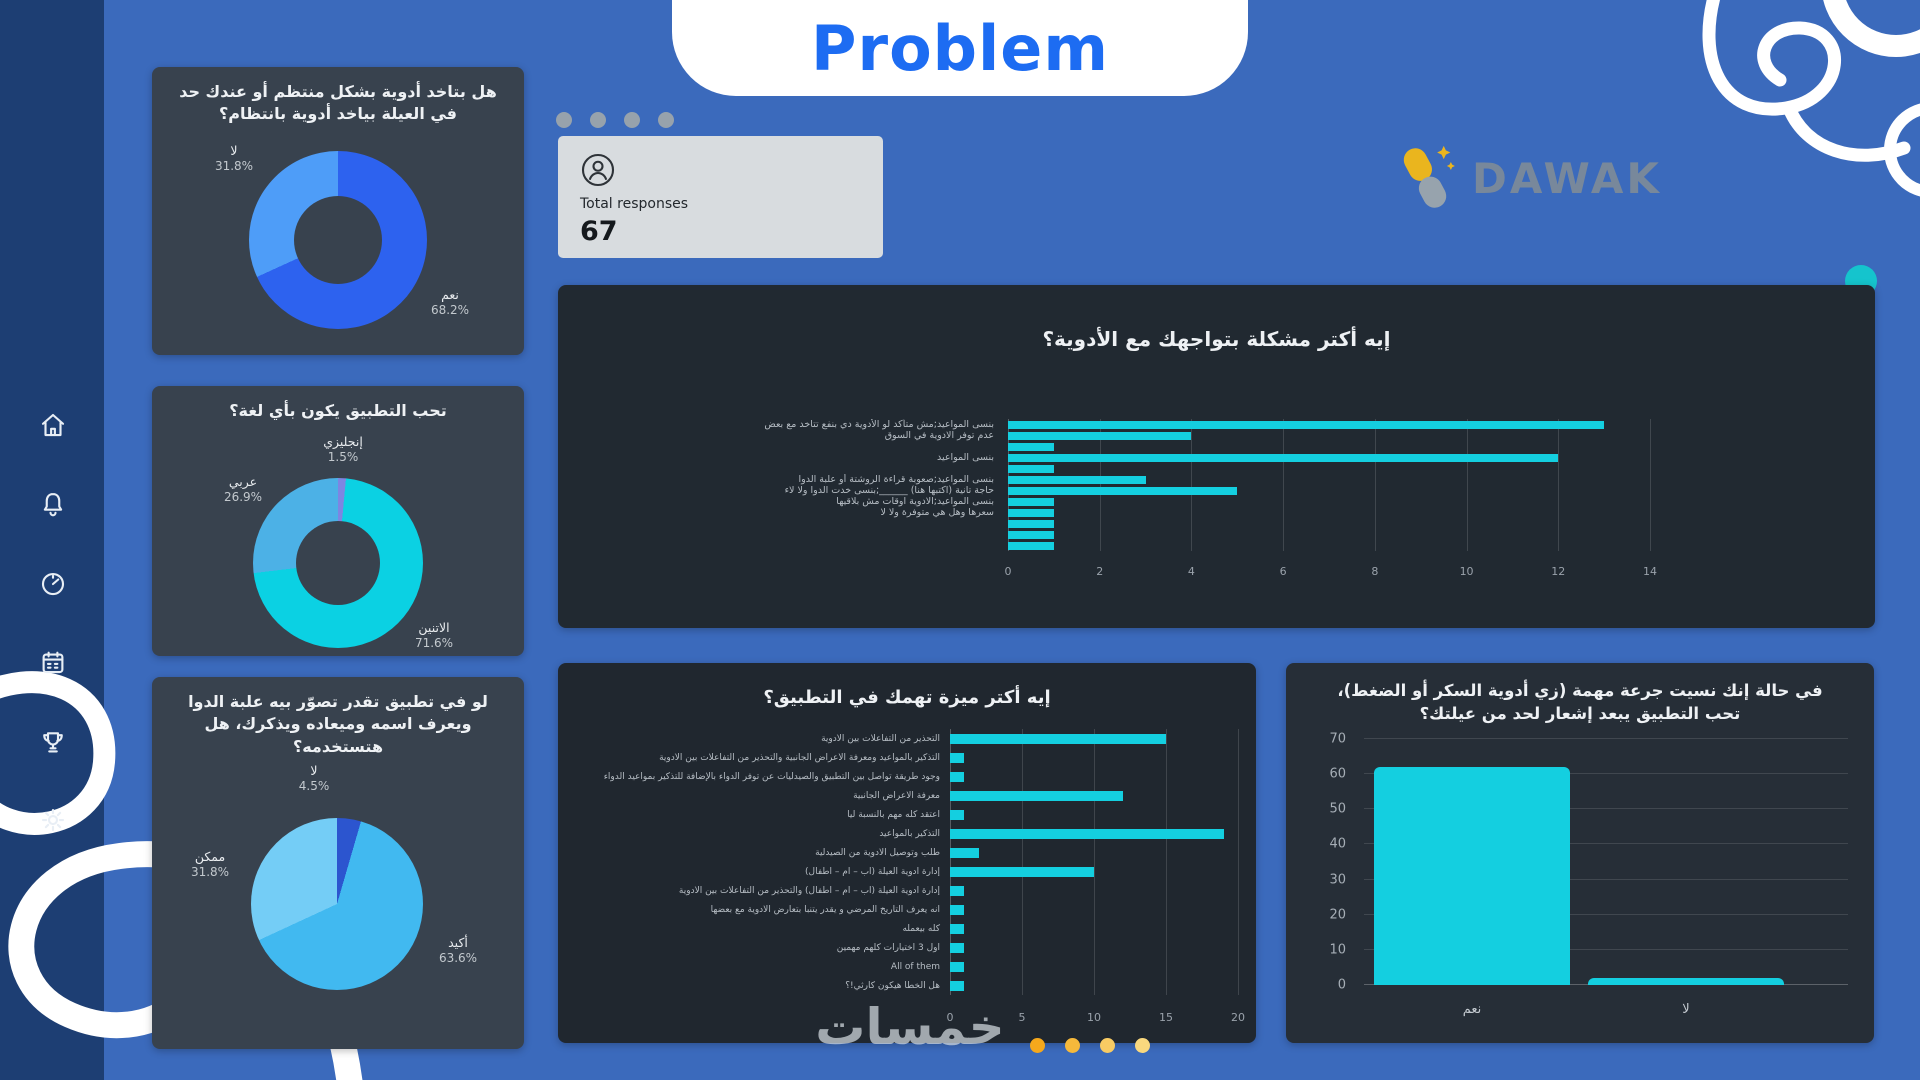 The height and width of the screenshot is (1080, 1920). Describe the element at coordinates (965, 457) in the screenshot. I see `answer-label: بنسى المواعيد` at that location.